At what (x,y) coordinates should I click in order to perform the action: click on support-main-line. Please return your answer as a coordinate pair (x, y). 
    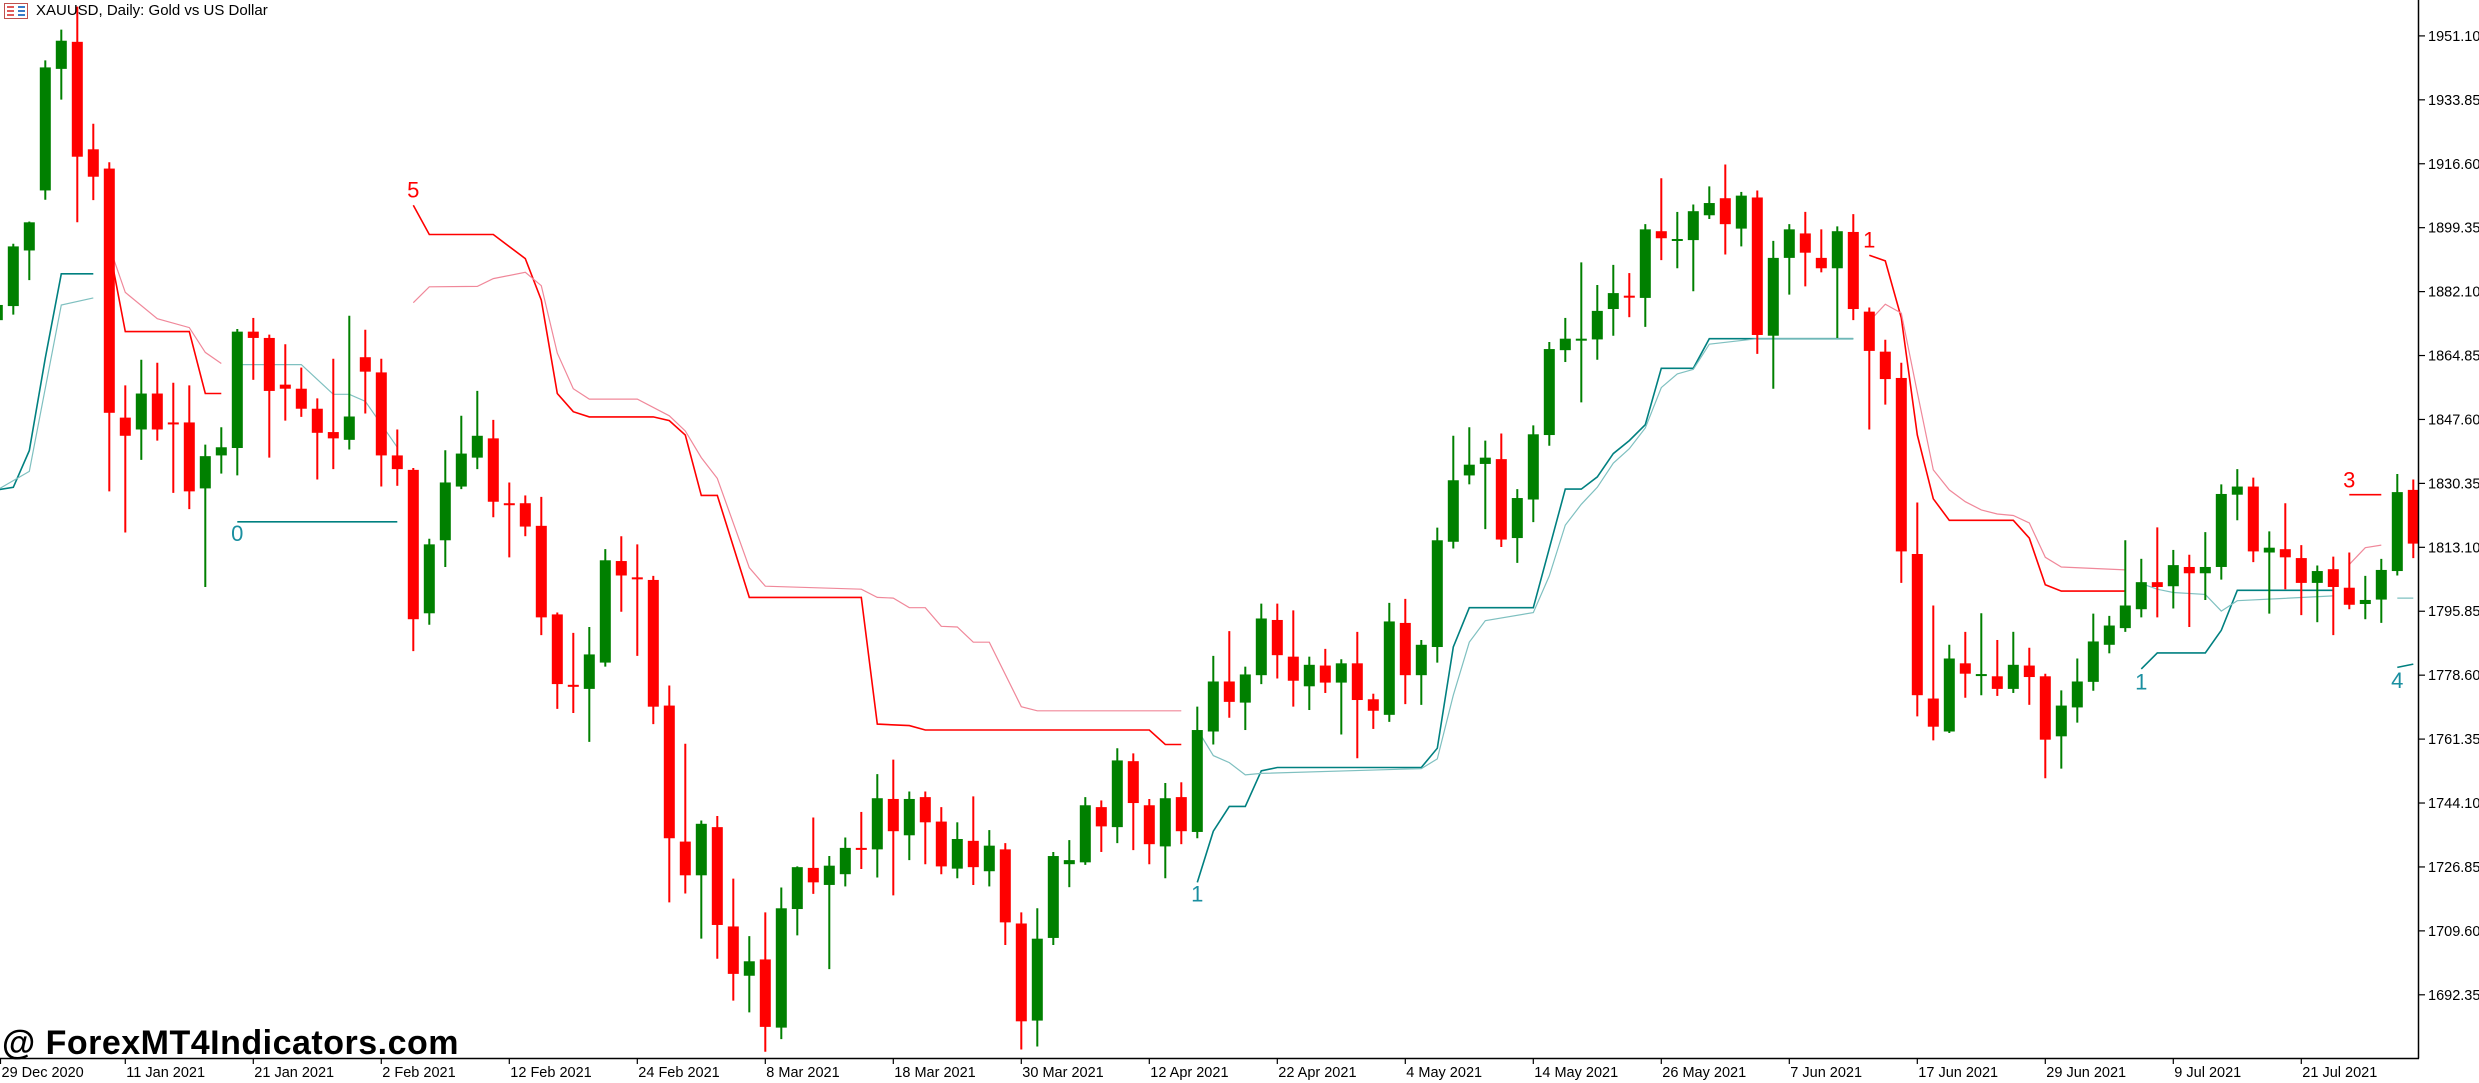
    Looking at the image, I should click on (2405, 666).